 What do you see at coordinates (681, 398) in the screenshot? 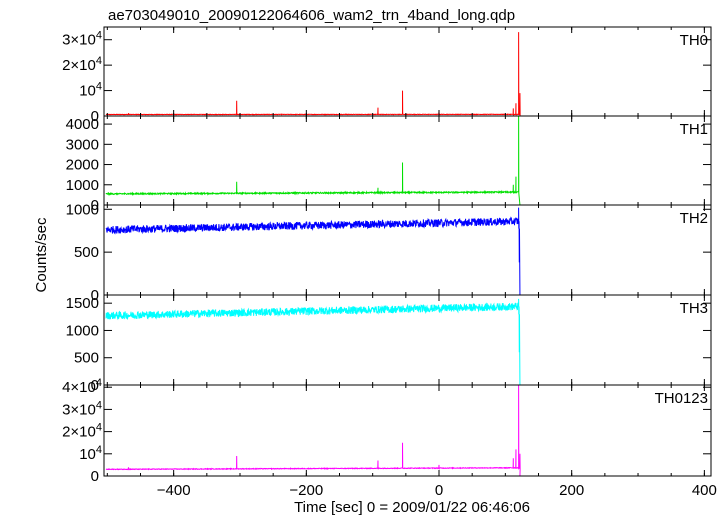
I see `panel-label: TH0123` at bounding box center [681, 398].